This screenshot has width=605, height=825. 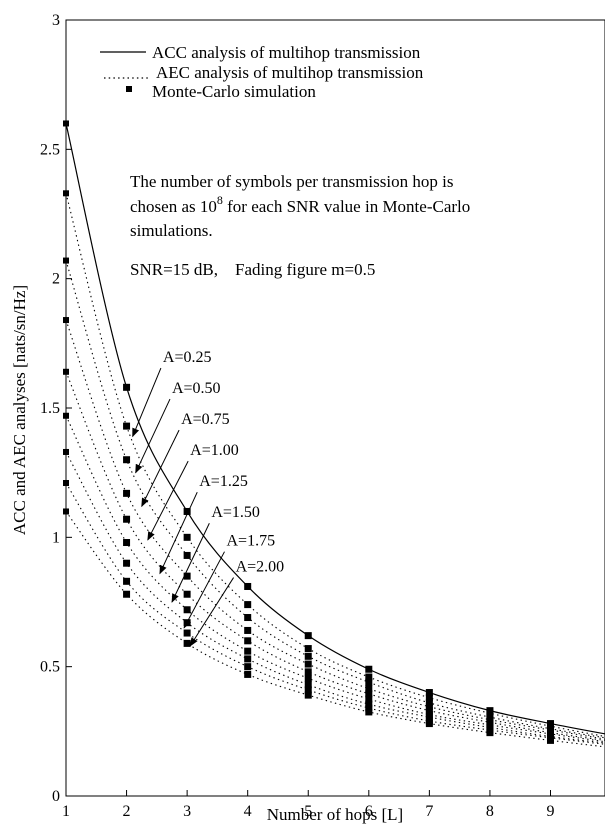 I want to click on y-tick-label: 2.5, so click(x=50, y=149).